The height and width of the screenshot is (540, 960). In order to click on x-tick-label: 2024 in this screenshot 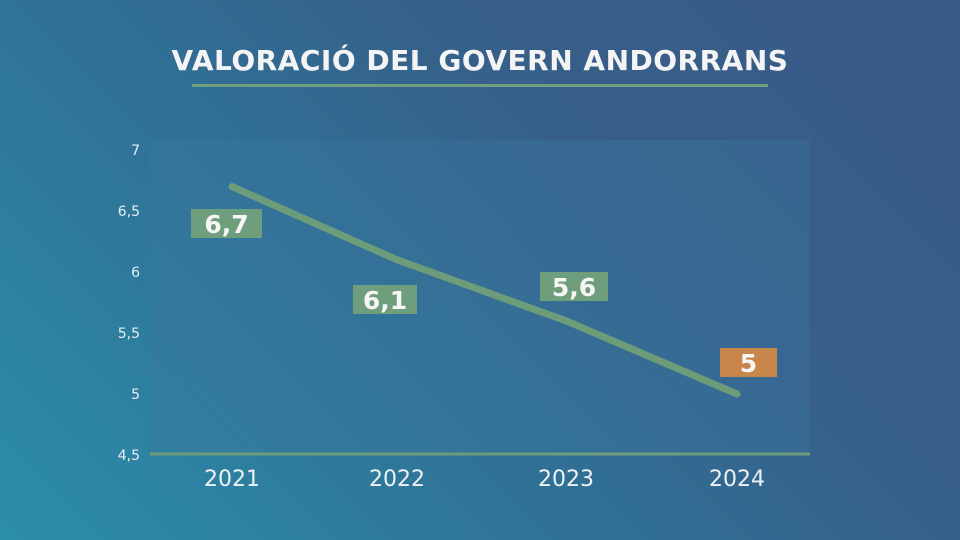, I will do `click(737, 479)`.